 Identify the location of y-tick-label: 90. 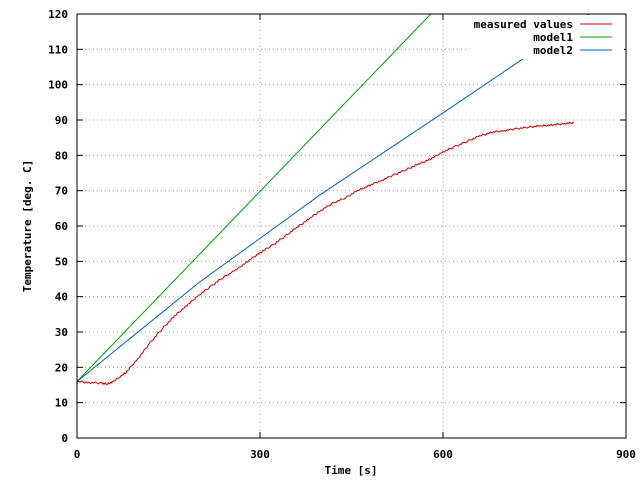
(61, 120).